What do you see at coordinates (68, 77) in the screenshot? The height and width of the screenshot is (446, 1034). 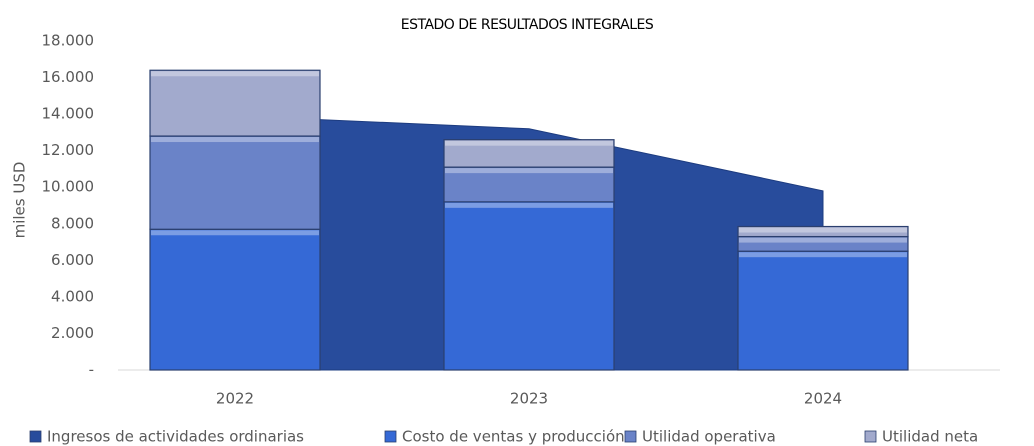 I see `y-tick-label: 16.000` at bounding box center [68, 77].